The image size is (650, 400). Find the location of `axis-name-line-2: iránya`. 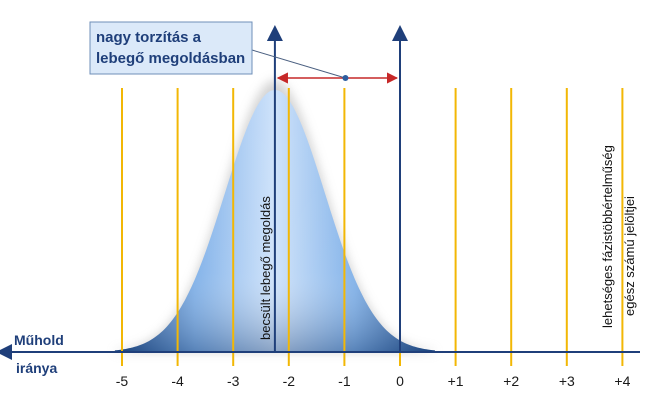

axis-name-line-2: iránya is located at coordinates (36, 368).